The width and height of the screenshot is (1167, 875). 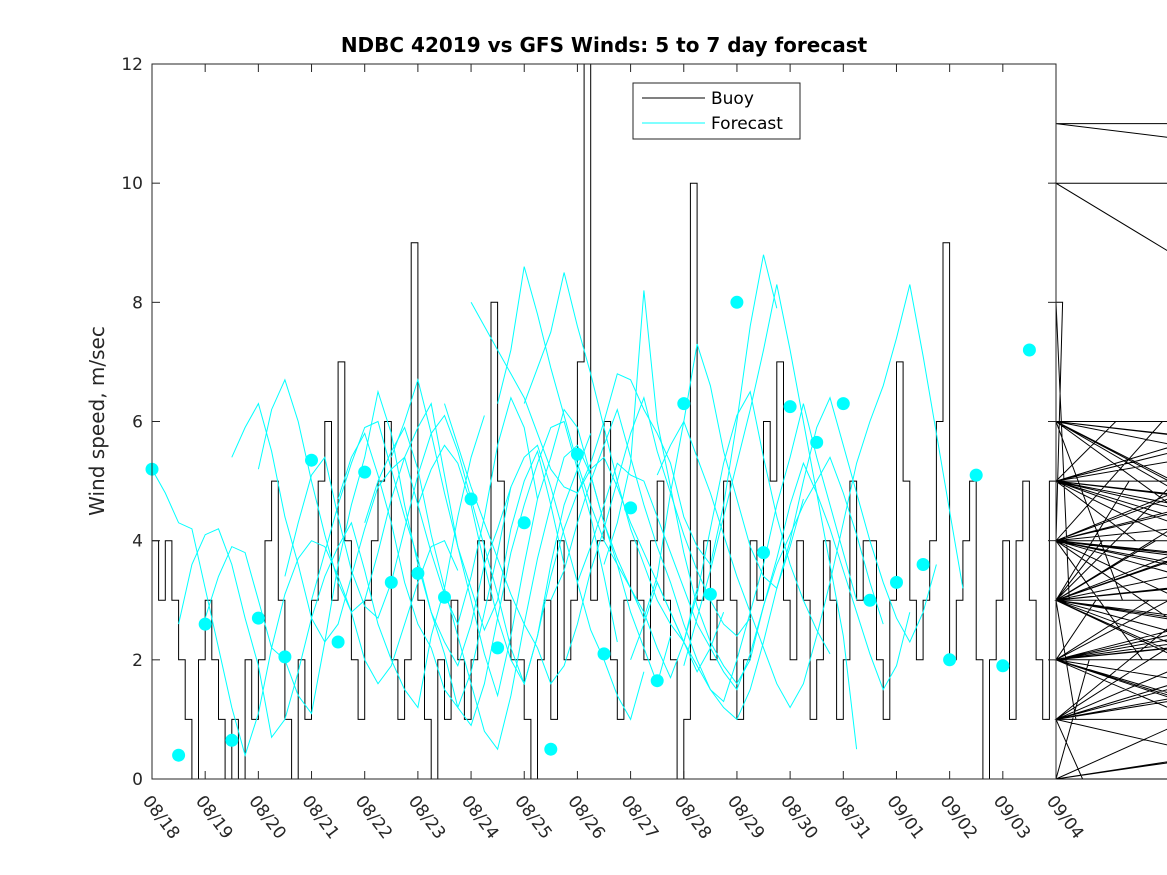 What do you see at coordinates (137, 303) in the screenshot?
I see `y-tick-label: 8` at bounding box center [137, 303].